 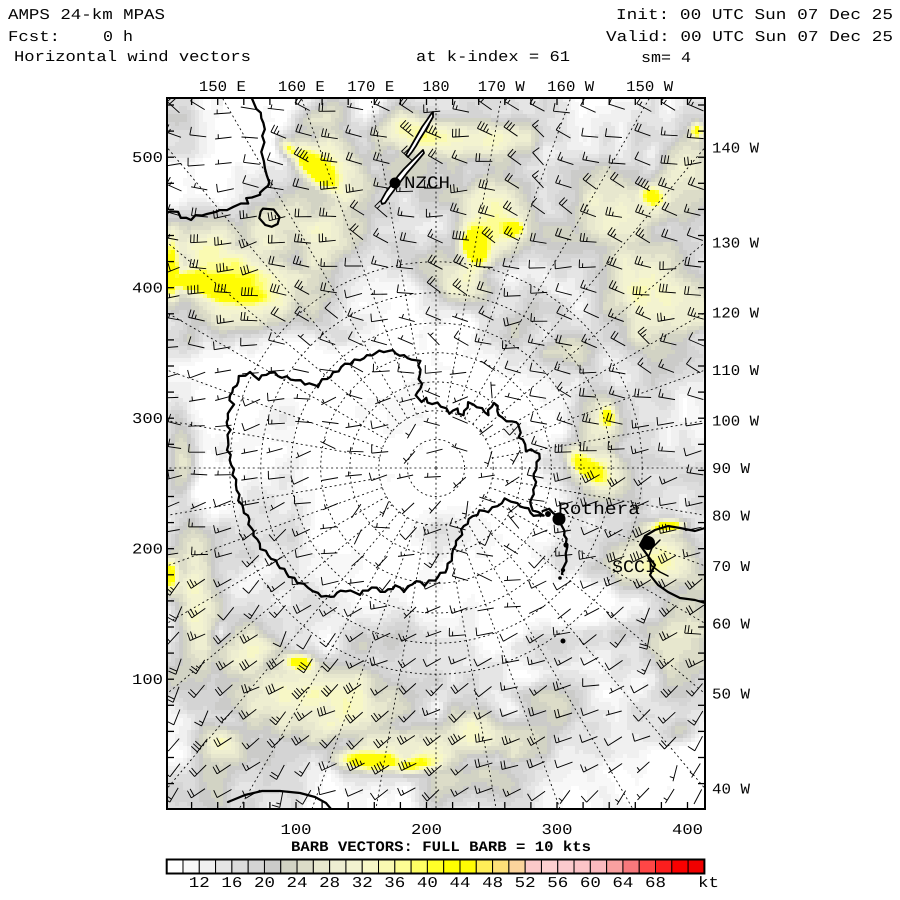 What do you see at coordinates (118, 37) in the screenshot?
I see `svg-text: 0 h` at bounding box center [118, 37].